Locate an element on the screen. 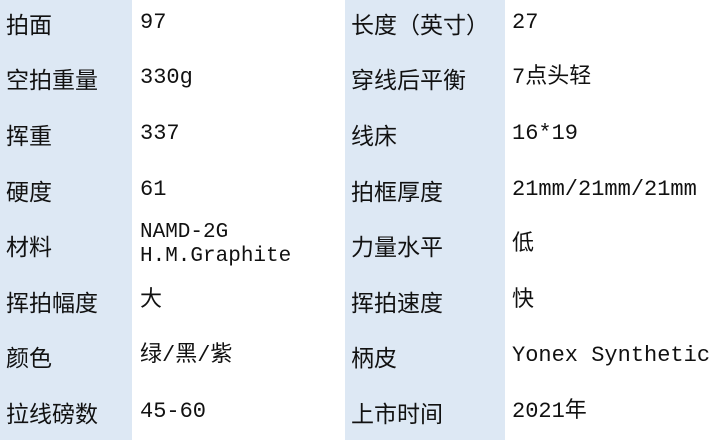  label-cell: 颜色 is located at coordinates (66, 356).